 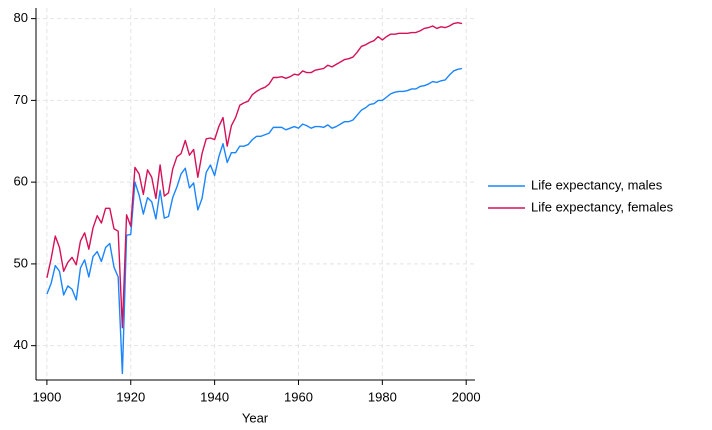 What do you see at coordinates (21, 17) in the screenshot?
I see `y-tick-label: 80` at bounding box center [21, 17].